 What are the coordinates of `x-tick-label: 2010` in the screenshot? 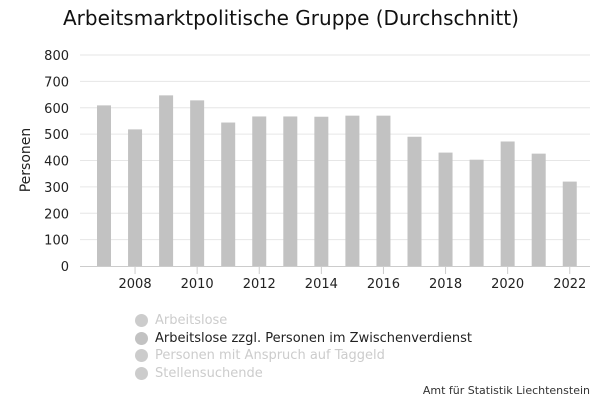 It's located at (197, 284).